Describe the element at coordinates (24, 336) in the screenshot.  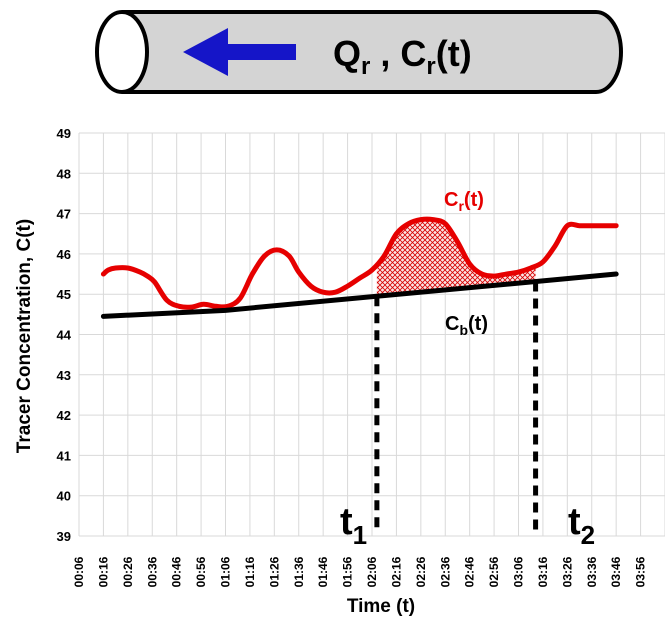
I see `y-axis-label: Tracer Concentration, C(t)` at that location.